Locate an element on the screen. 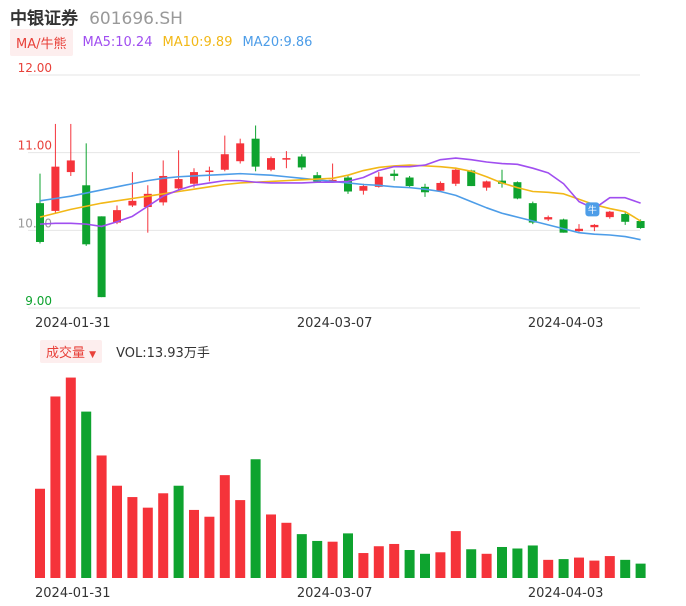 This screenshot has width=686, height=606. stock-header: 中银证券 601696.SH is located at coordinates (96, 16).